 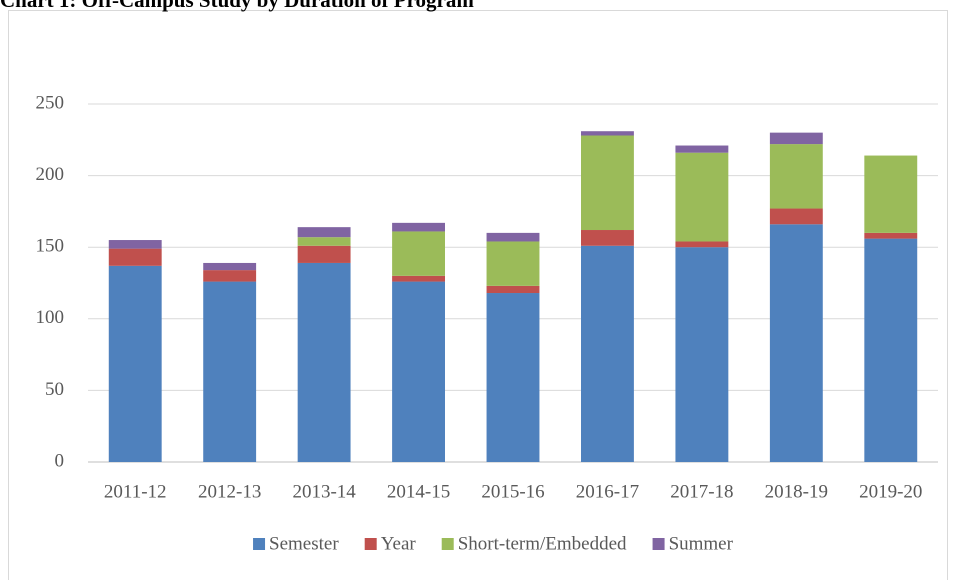 What do you see at coordinates (796, 491) in the screenshot?
I see `x-tick-label: 2018-19` at bounding box center [796, 491].